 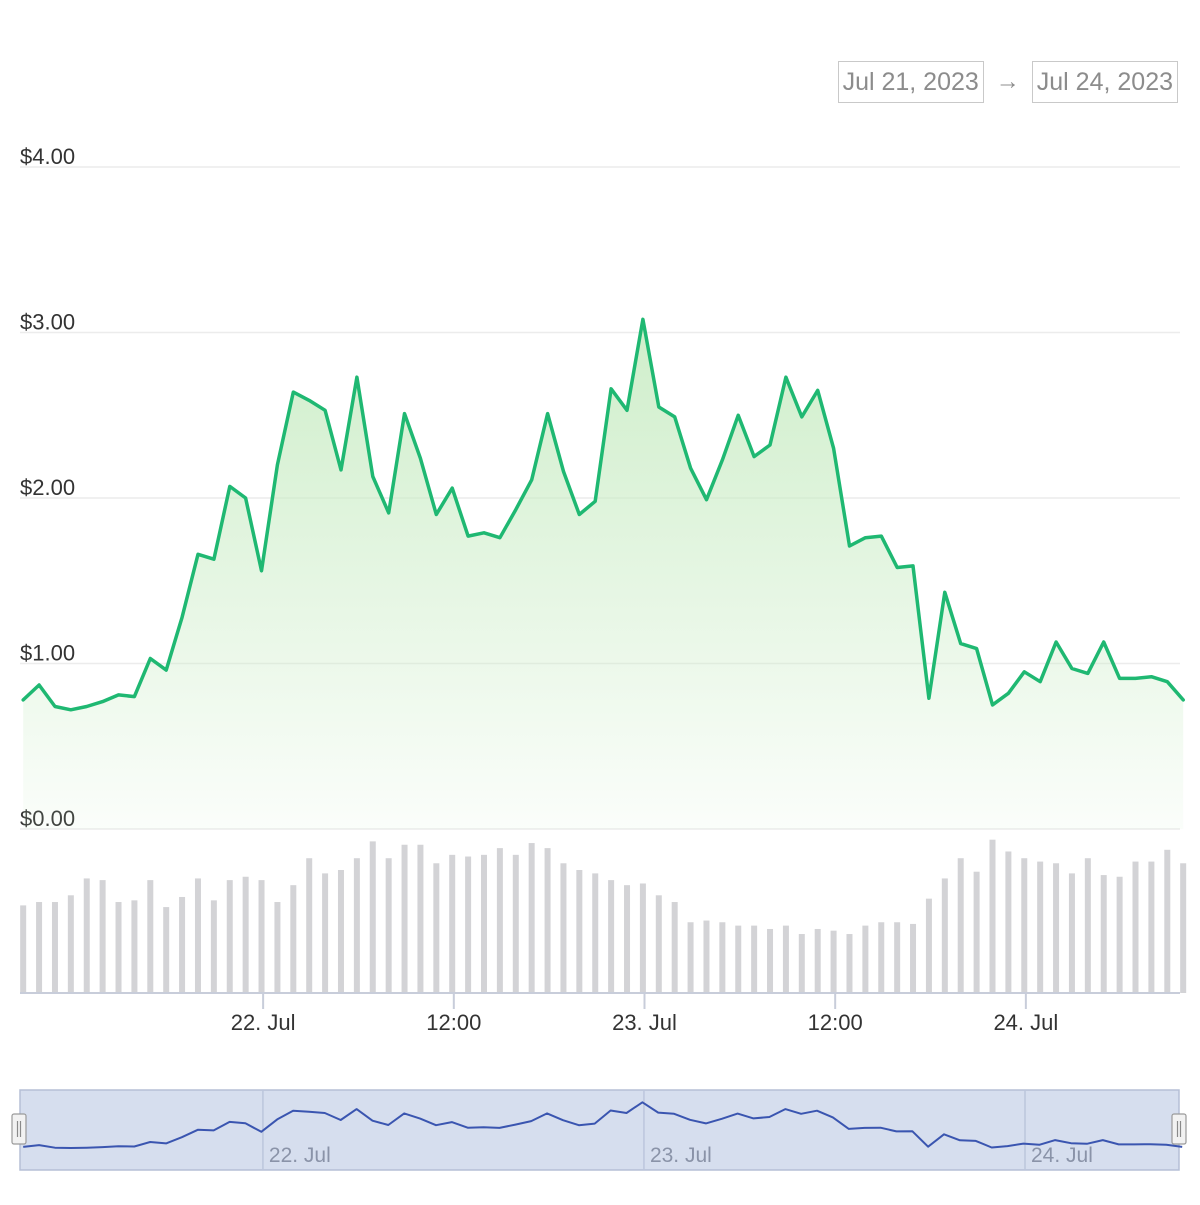 I want to click on date-range-arrow-icon: →, so click(x=1007, y=81).